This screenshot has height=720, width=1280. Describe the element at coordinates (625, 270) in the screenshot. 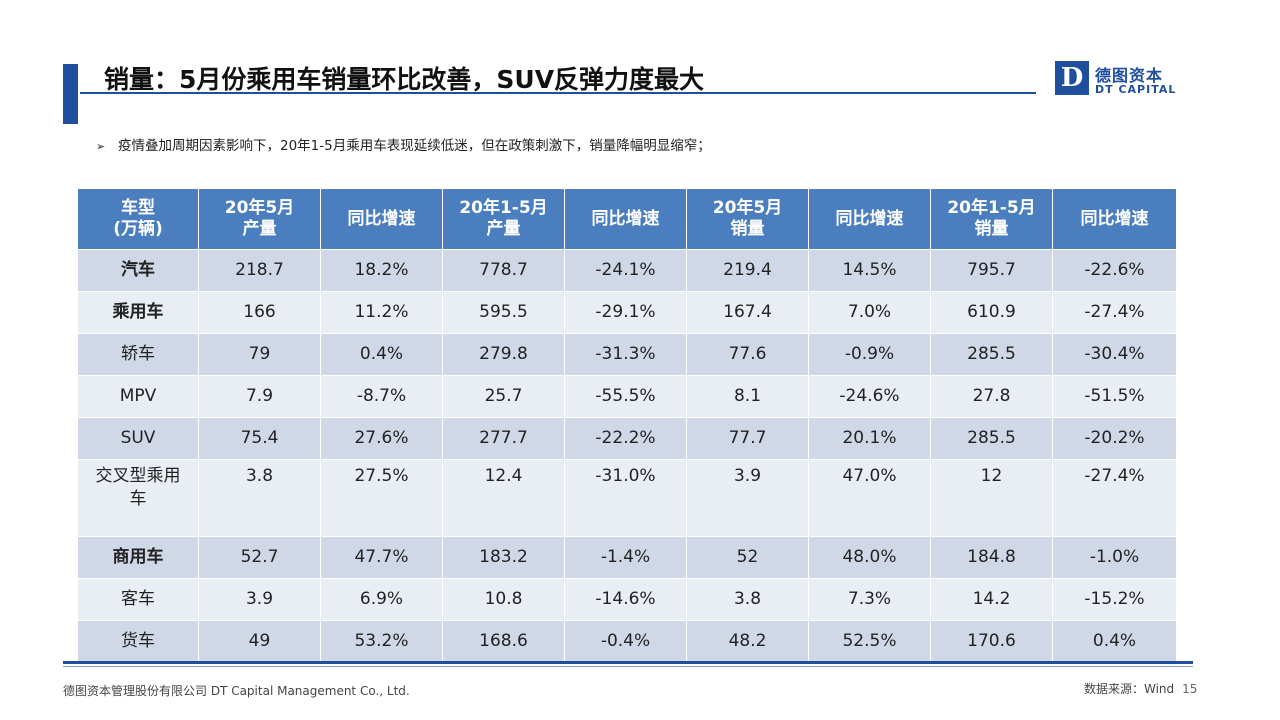

I see `value-cell: -24.1%` at that location.